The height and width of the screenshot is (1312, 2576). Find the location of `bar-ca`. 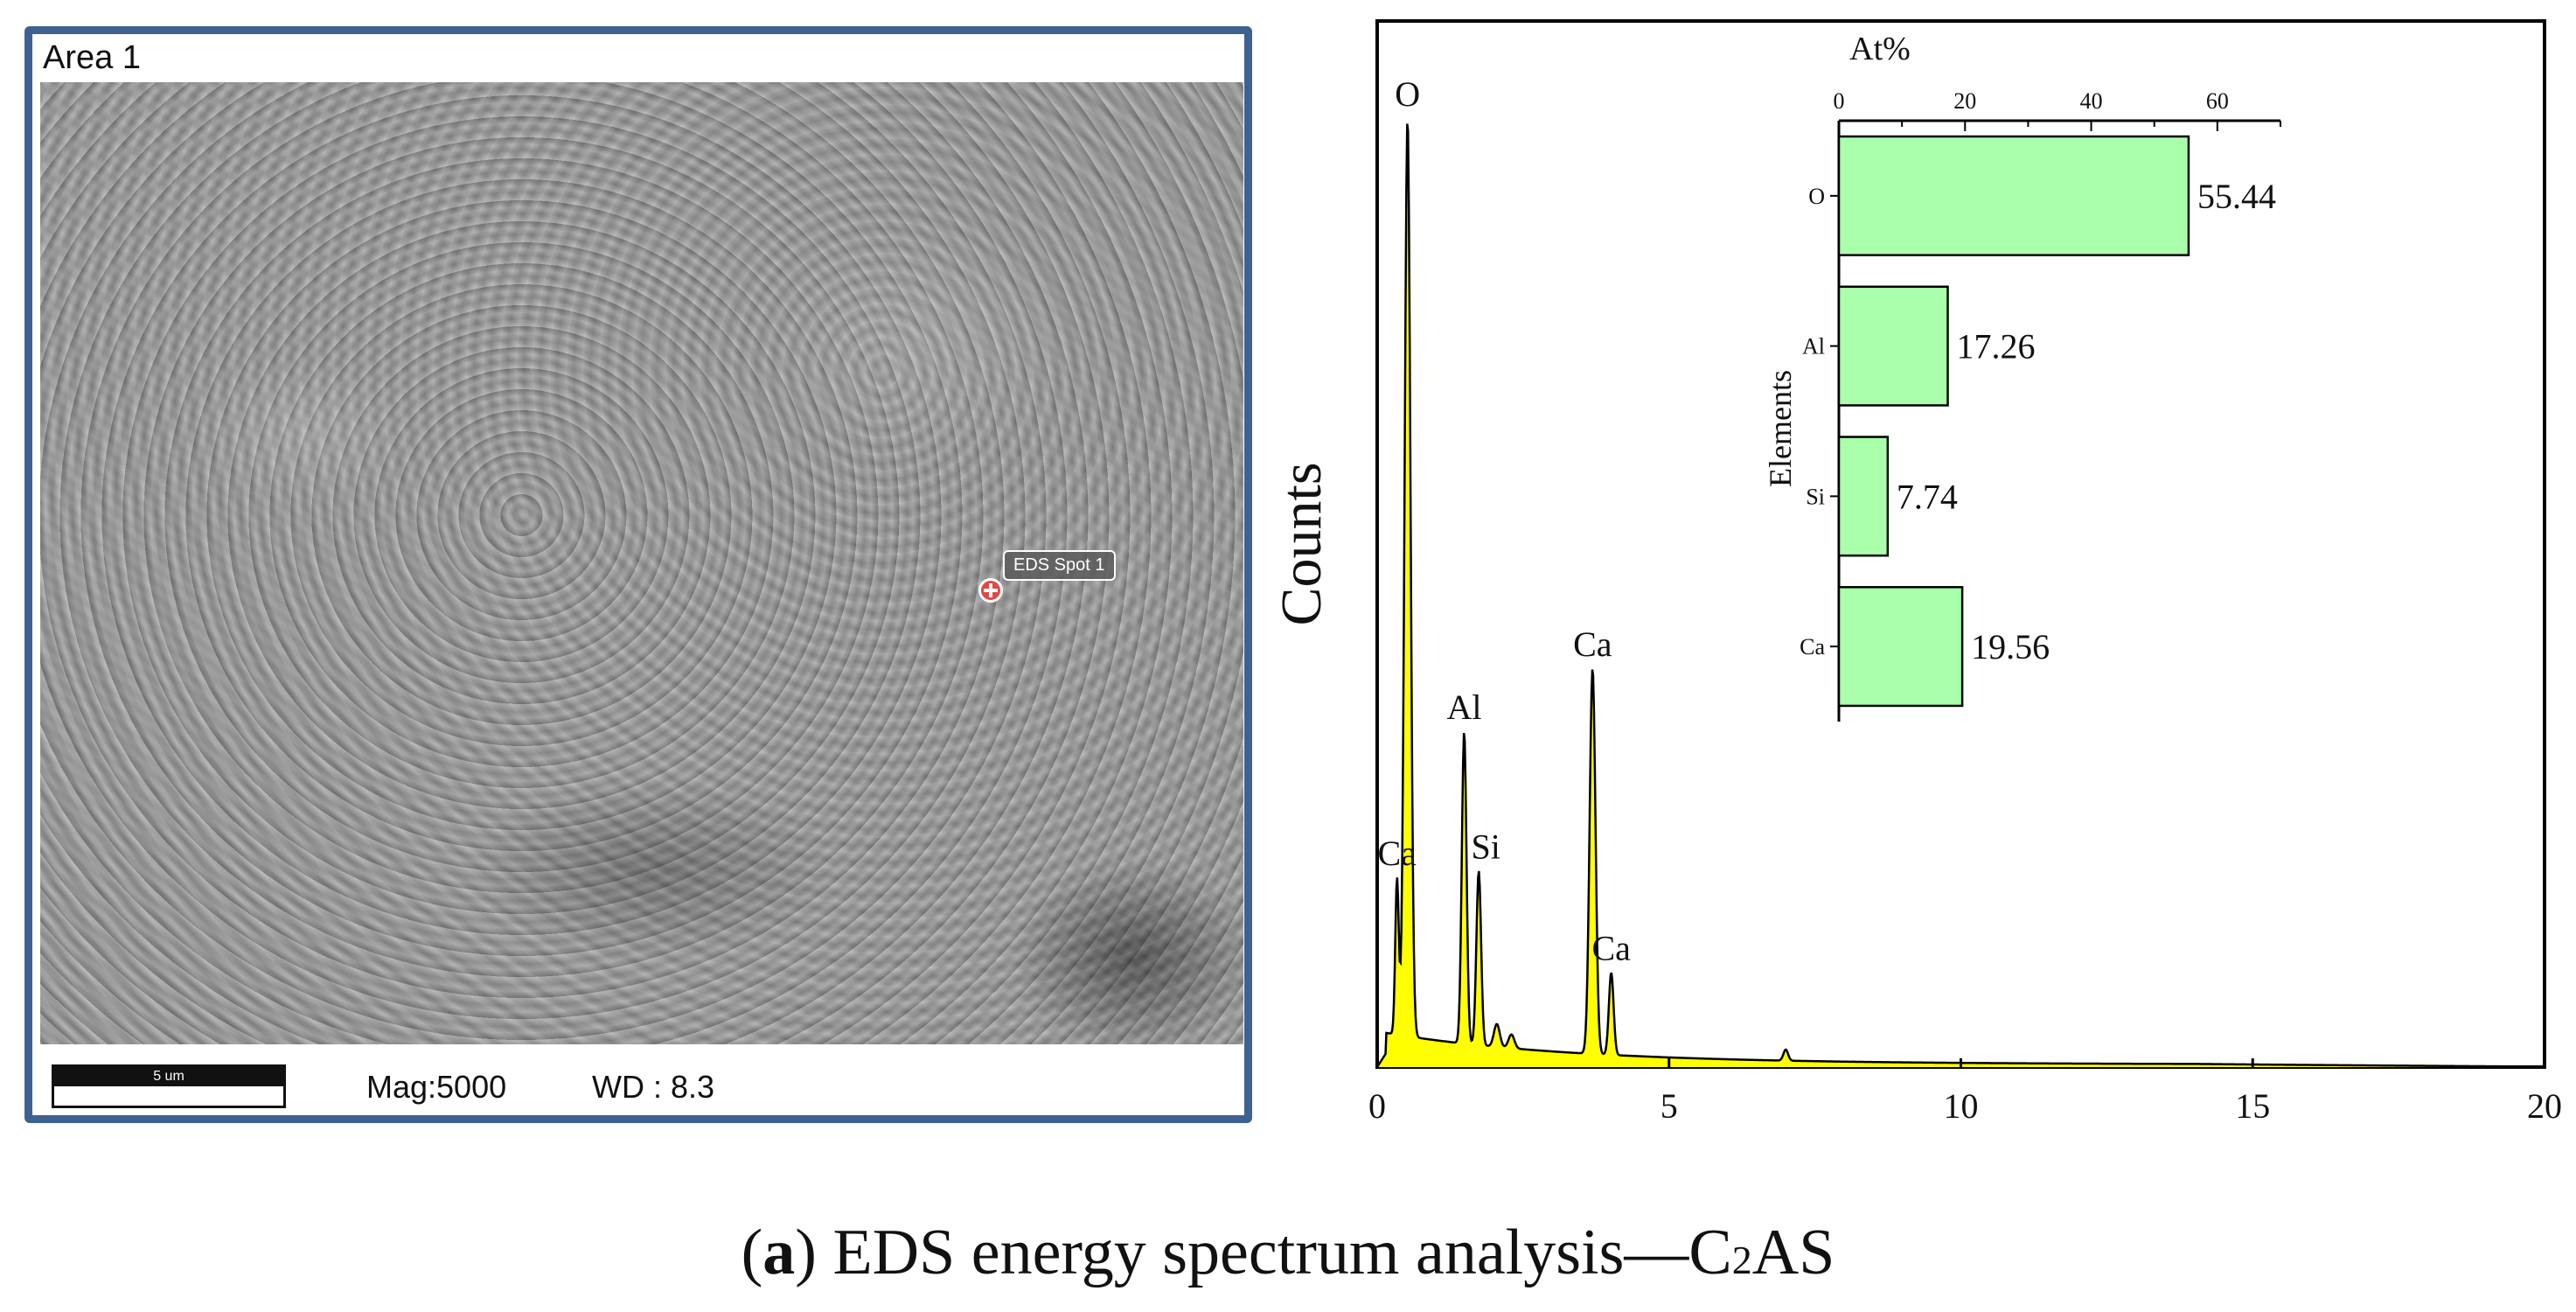

bar-ca is located at coordinates (1900, 647).